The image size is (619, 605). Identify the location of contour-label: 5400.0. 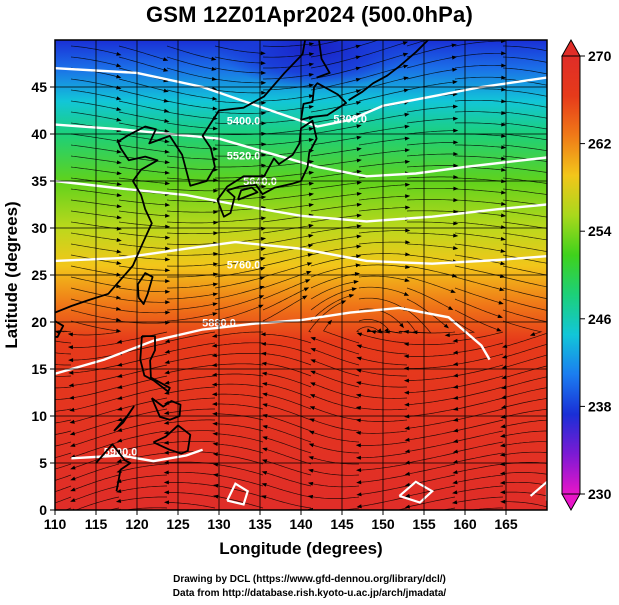
(244, 122).